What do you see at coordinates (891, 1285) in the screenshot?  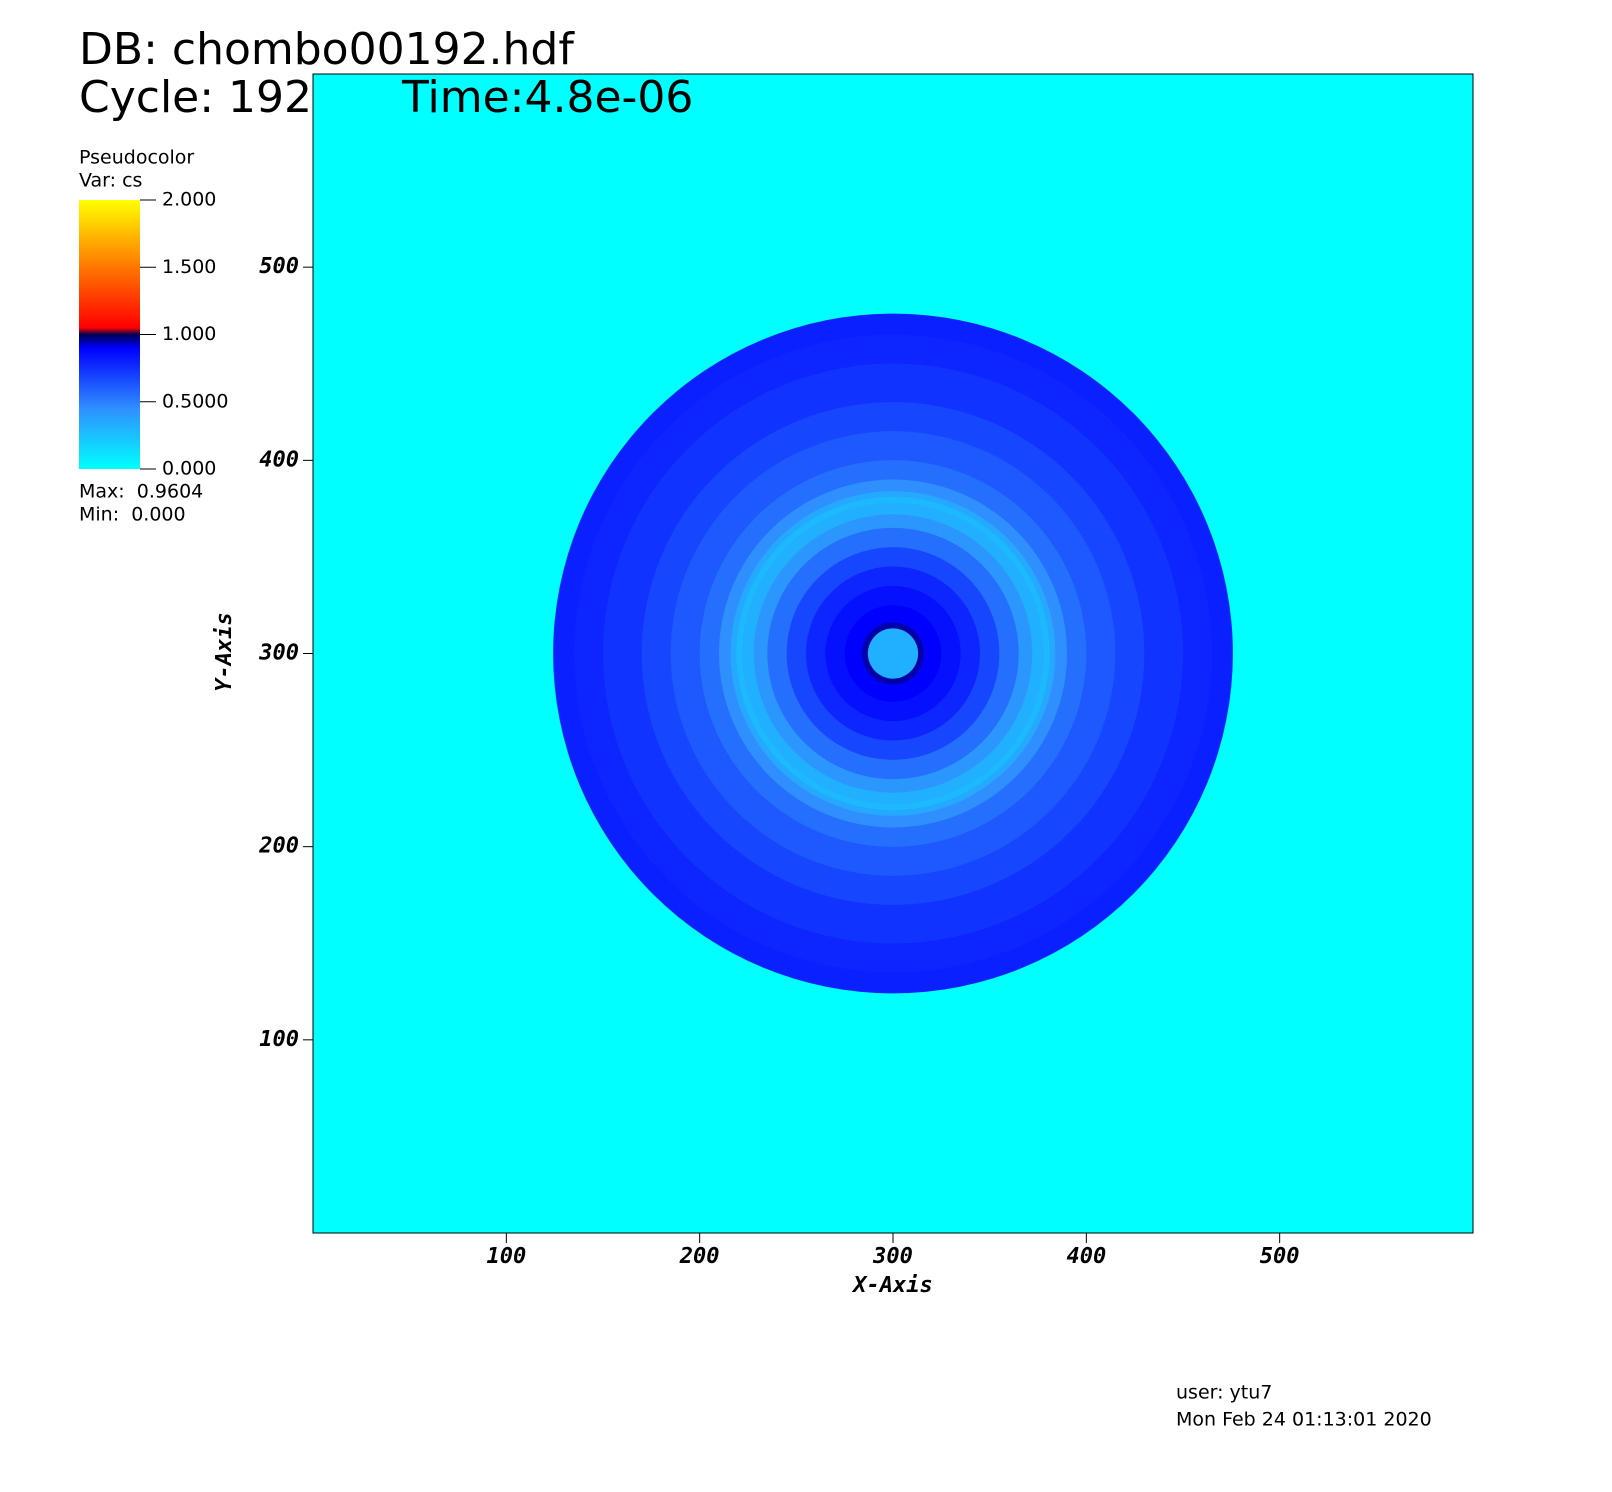 I see `x-axis-label: X-Axis` at bounding box center [891, 1285].